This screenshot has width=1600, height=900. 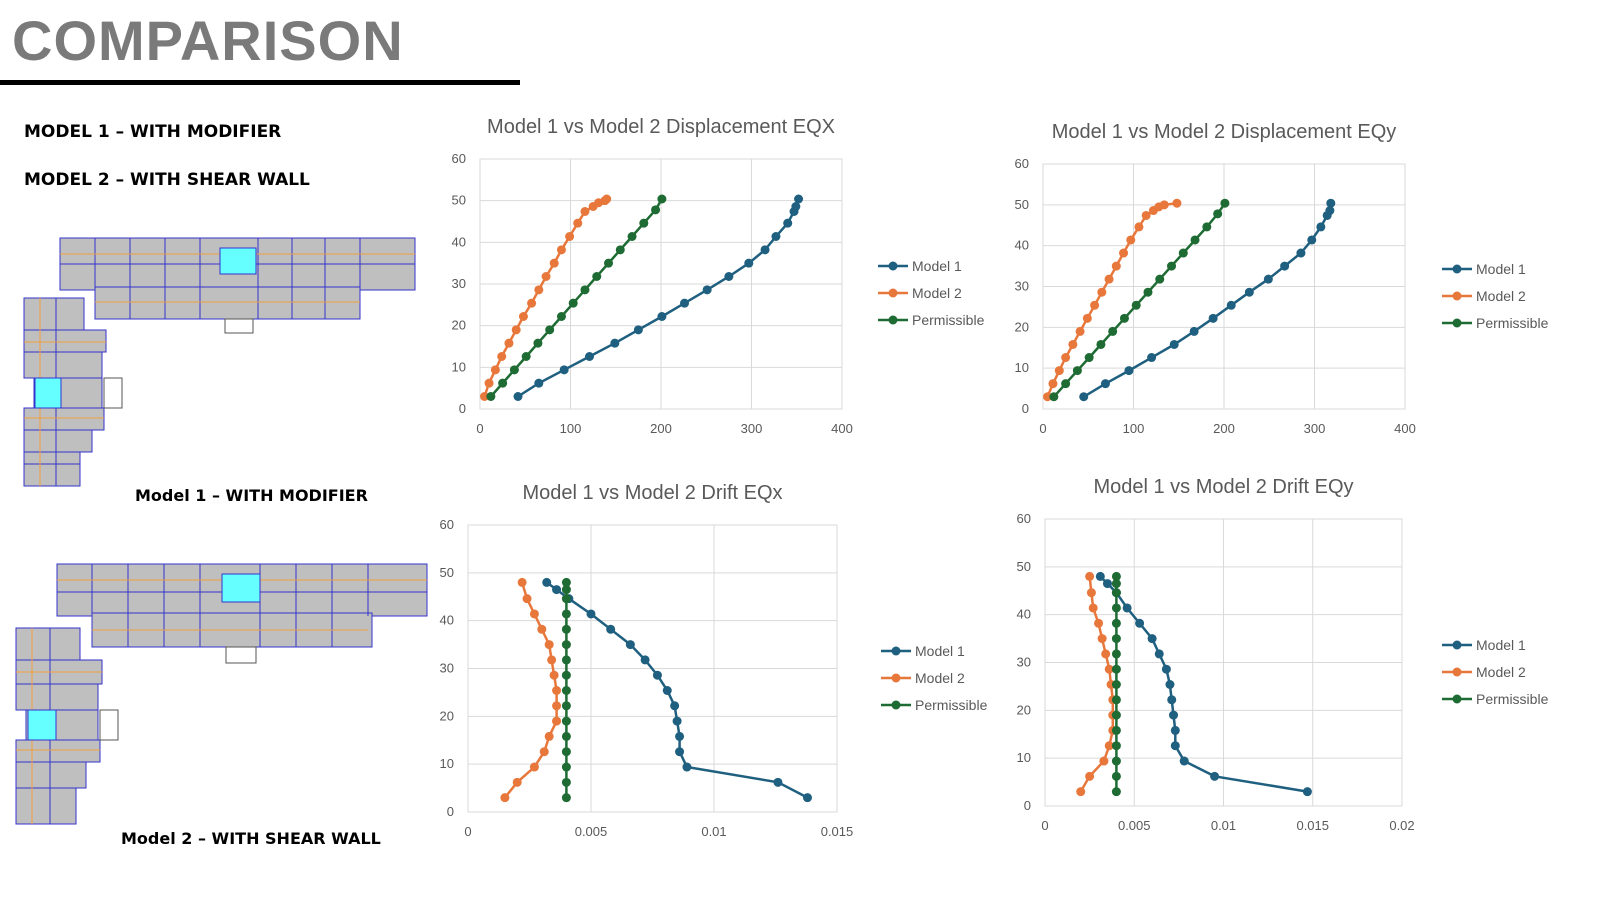 What do you see at coordinates (713, 831) in the screenshot?
I see `x-tick-label: 0.01` at bounding box center [713, 831].